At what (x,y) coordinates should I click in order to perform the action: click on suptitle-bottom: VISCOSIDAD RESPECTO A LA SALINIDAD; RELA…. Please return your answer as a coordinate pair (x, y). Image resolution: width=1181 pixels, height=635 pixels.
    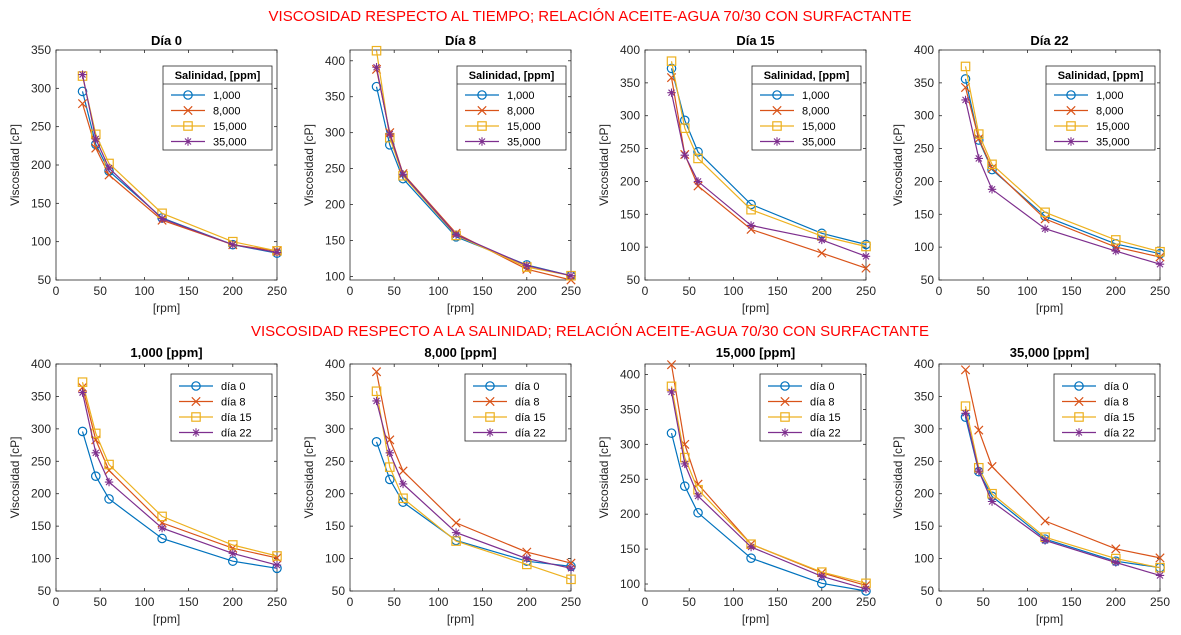
    Looking at the image, I should click on (590, 331).